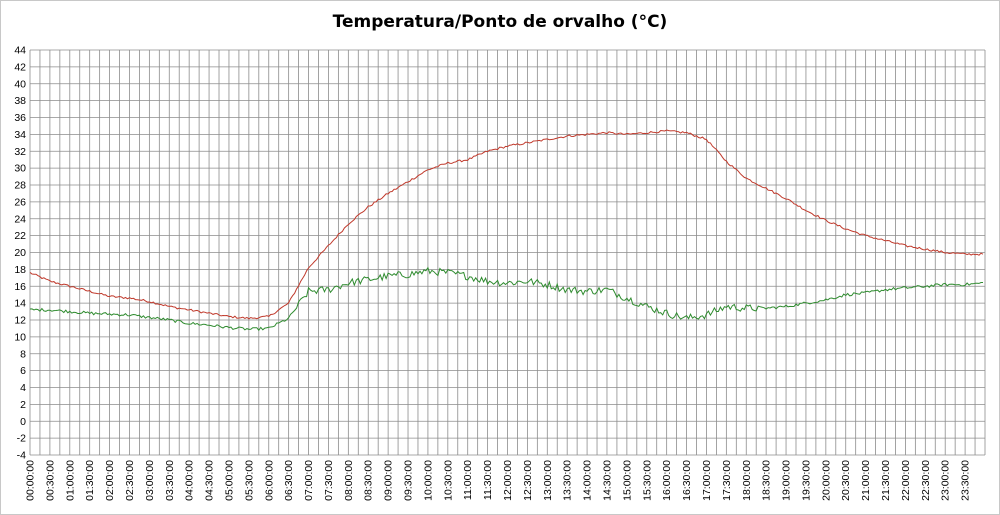 The height and width of the screenshot is (515, 1000). Describe the element at coordinates (20, 202) in the screenshot. I see `y-tick-label: 26` at that location.